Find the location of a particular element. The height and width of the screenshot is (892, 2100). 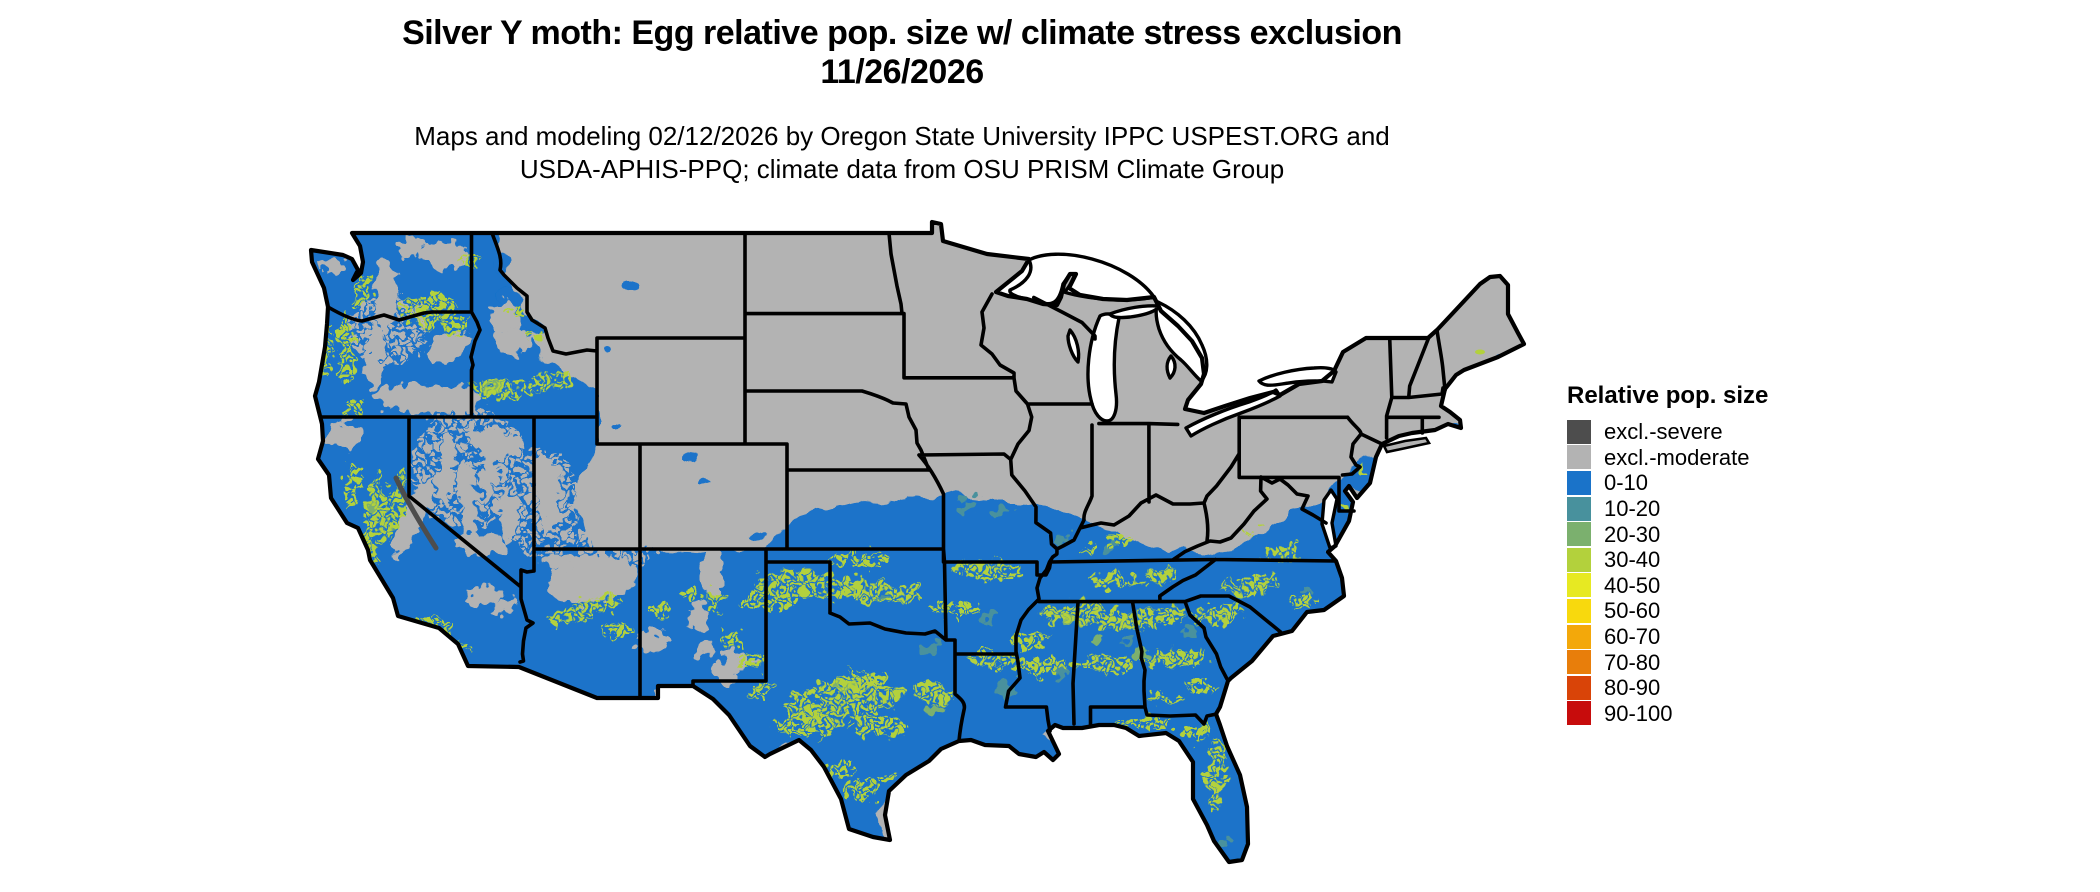

map-layer-excluded-severe is located at coordinates (416, 513).